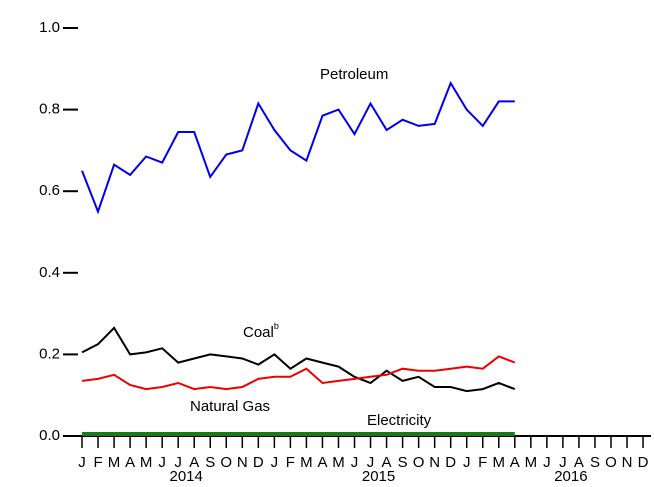  I want to click on y-tick-label: 0.8, so click(49, 109).